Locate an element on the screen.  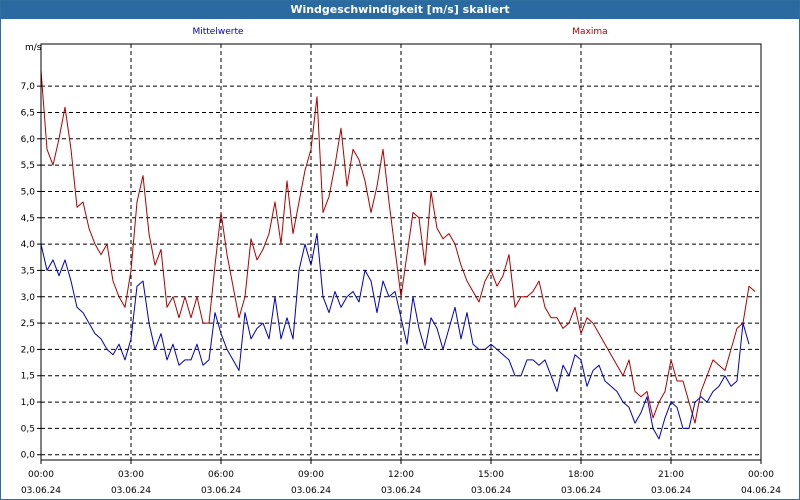
legend-mittelwerte: Mittelwerte is located at coordinates (217, 32).